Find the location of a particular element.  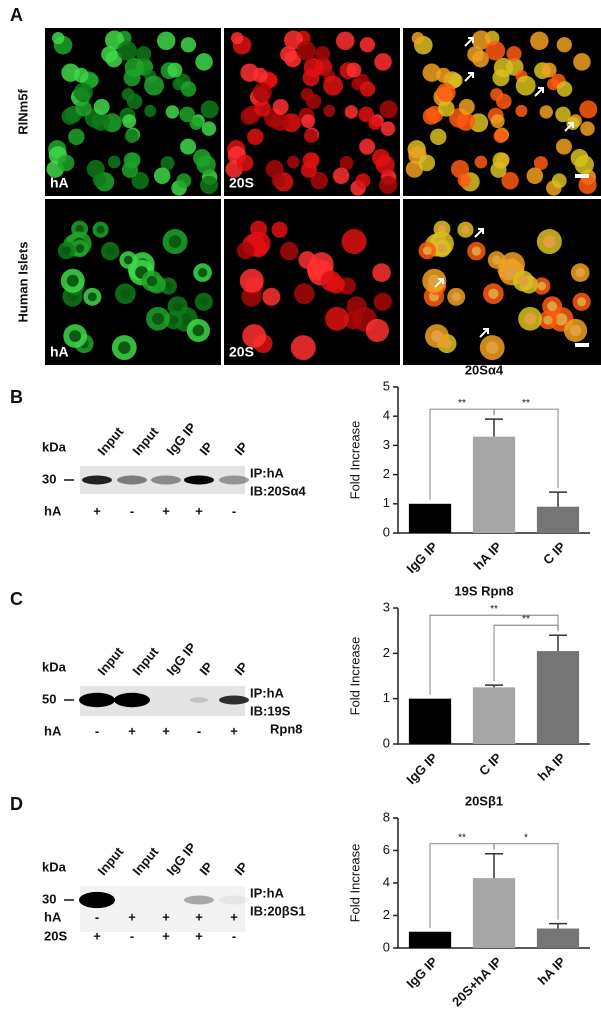

error-bar is located at coordinates (558, 643).